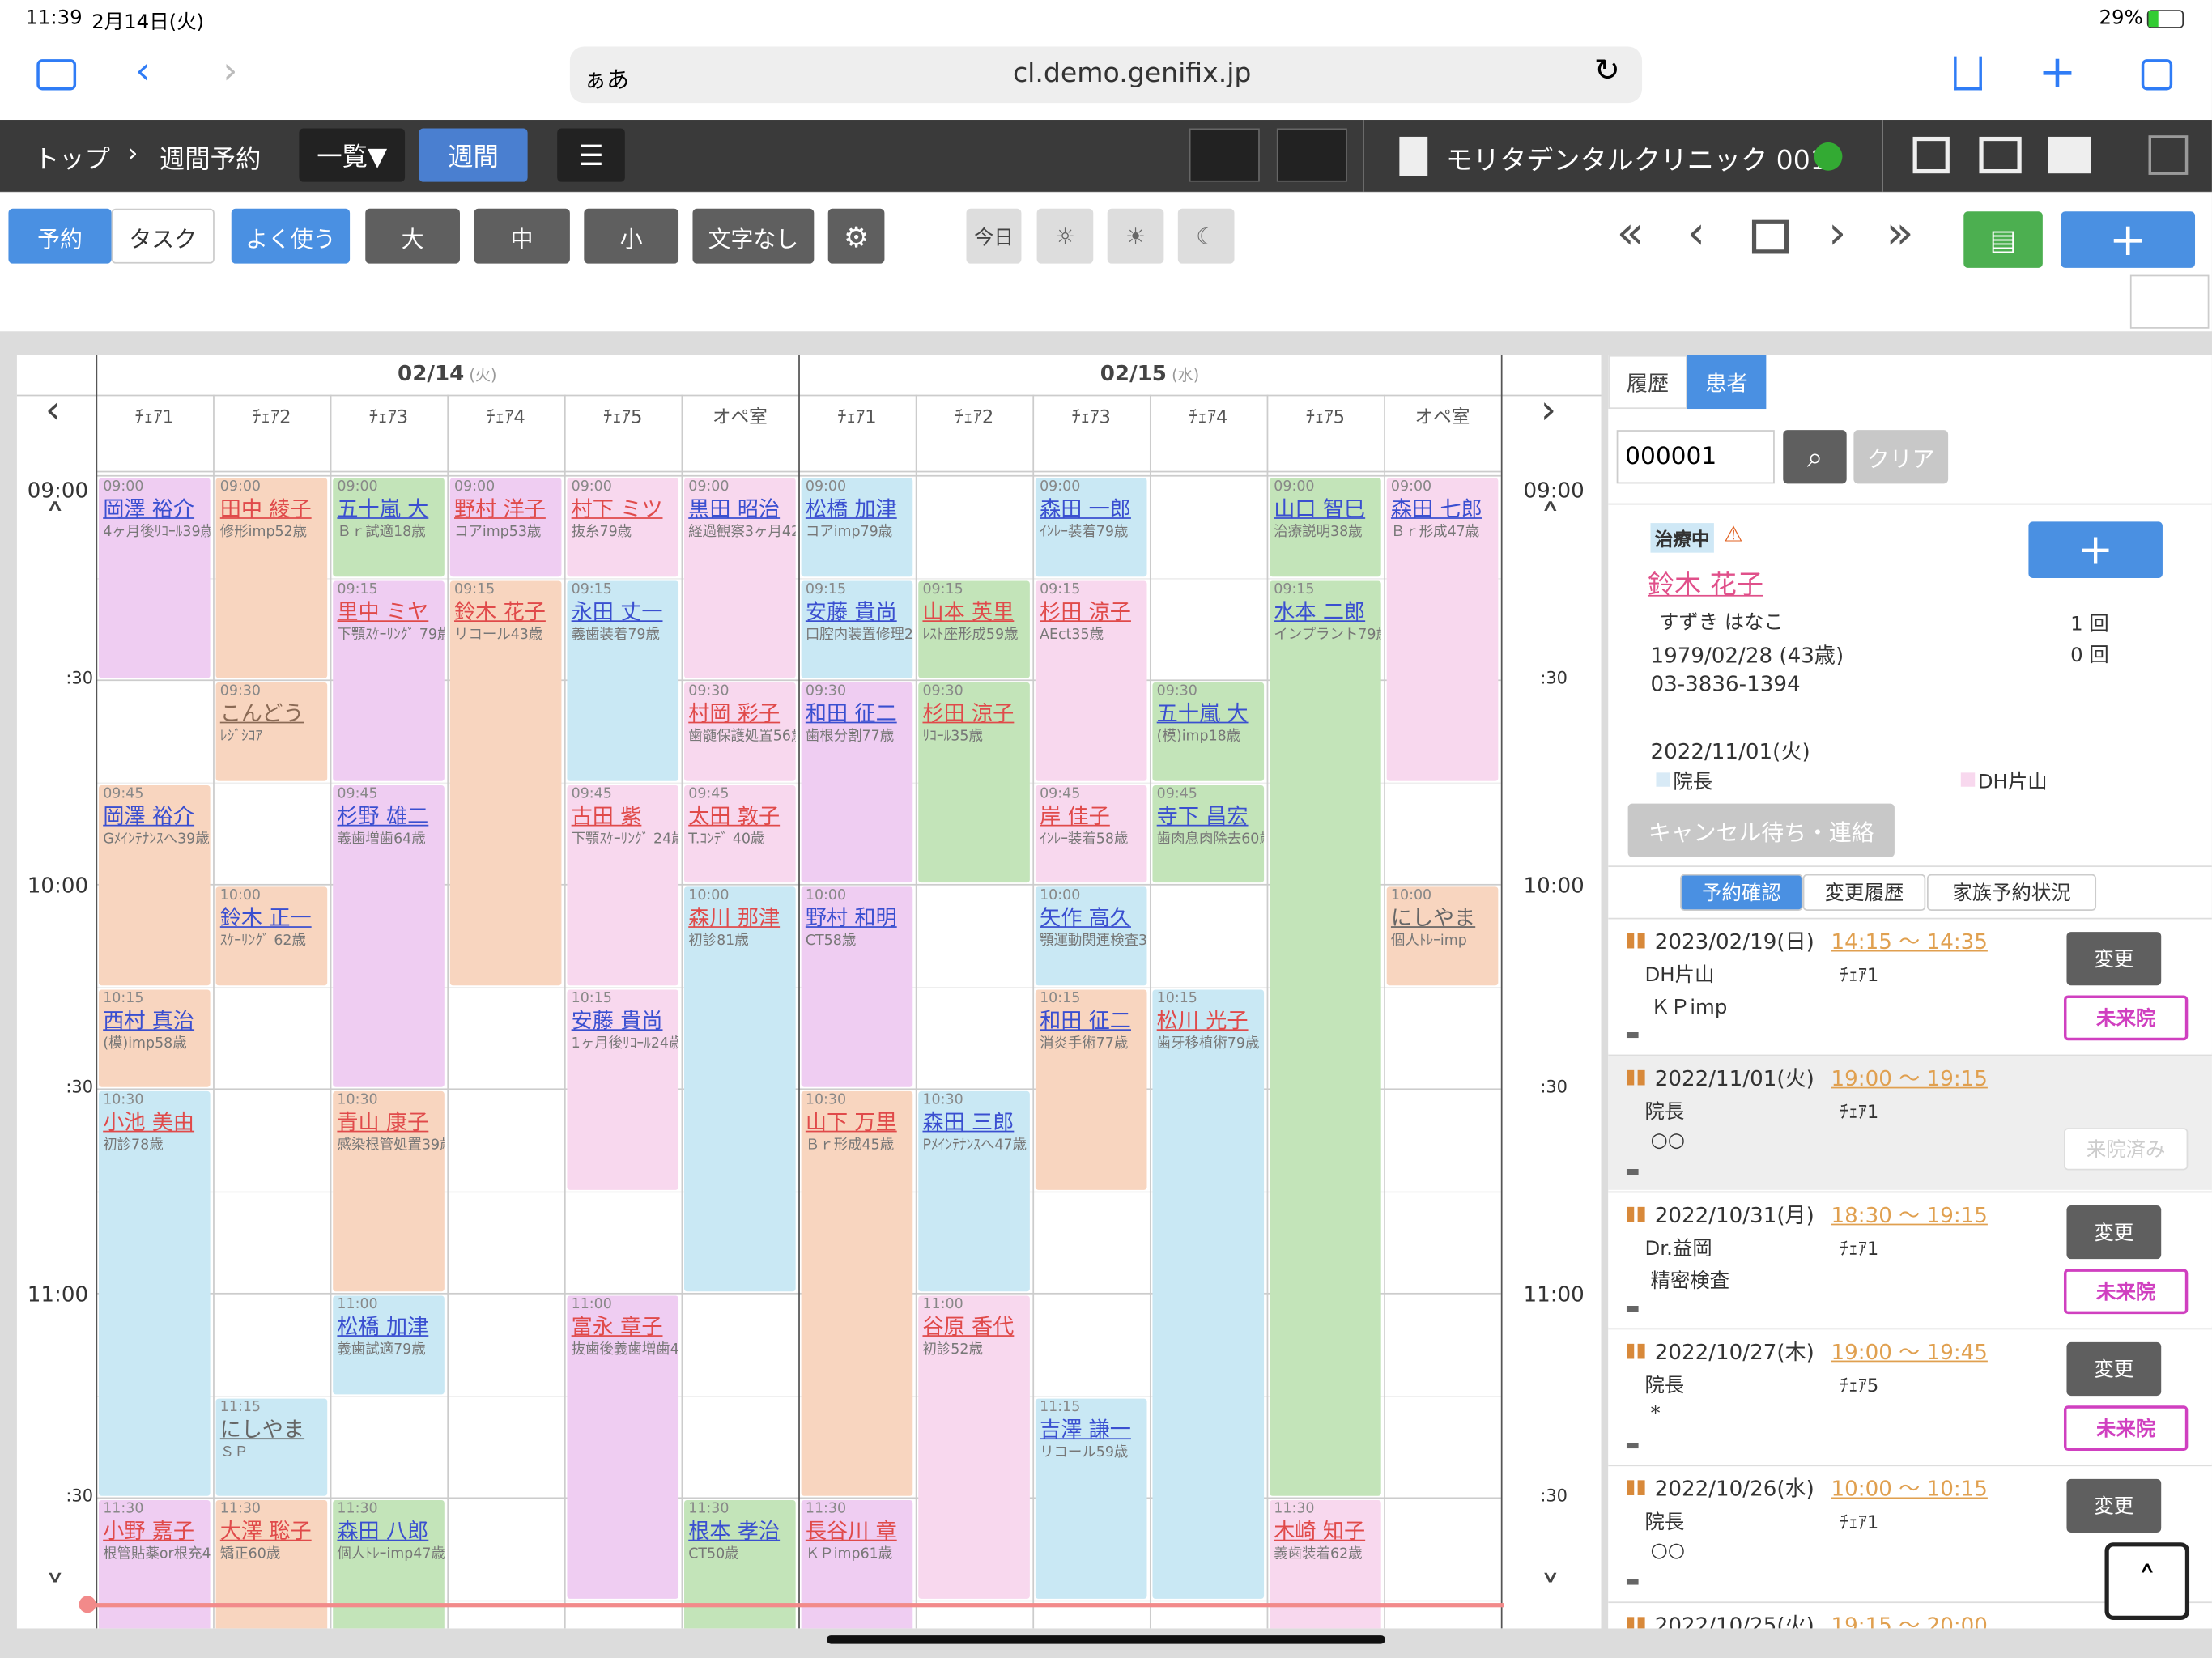  I want to click on patient-name: こんどう, so click(261, 713).